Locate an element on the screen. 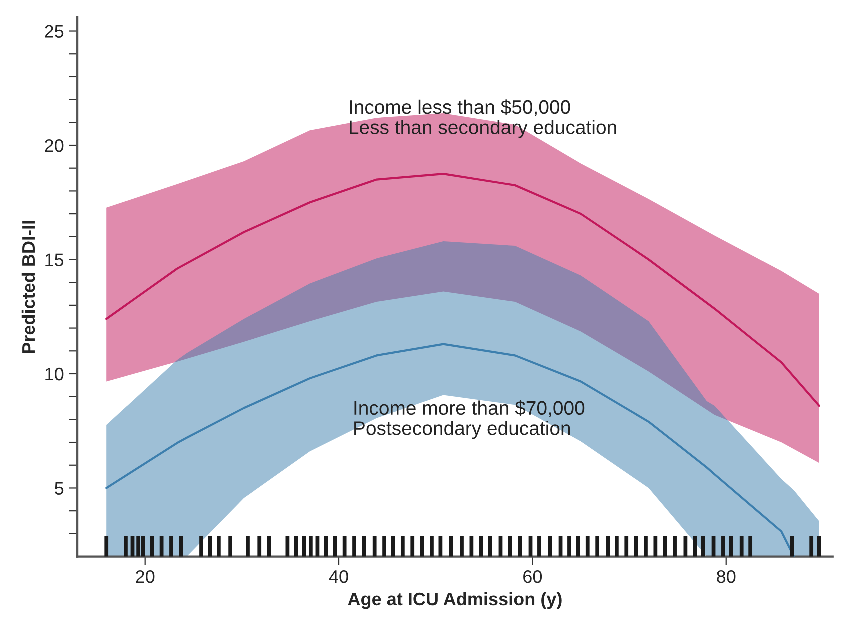 This screenshot has width=843, height=627. x-tick-label: 40 is located at coordinates (338, 577).